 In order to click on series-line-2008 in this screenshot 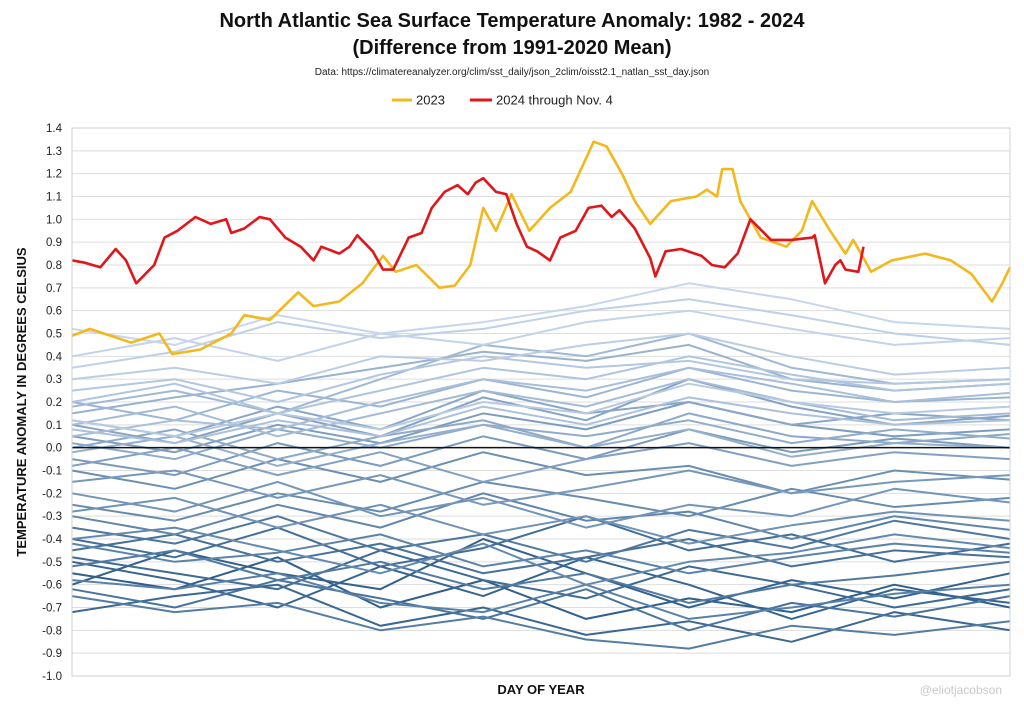, I will do `click(541, 440)`.